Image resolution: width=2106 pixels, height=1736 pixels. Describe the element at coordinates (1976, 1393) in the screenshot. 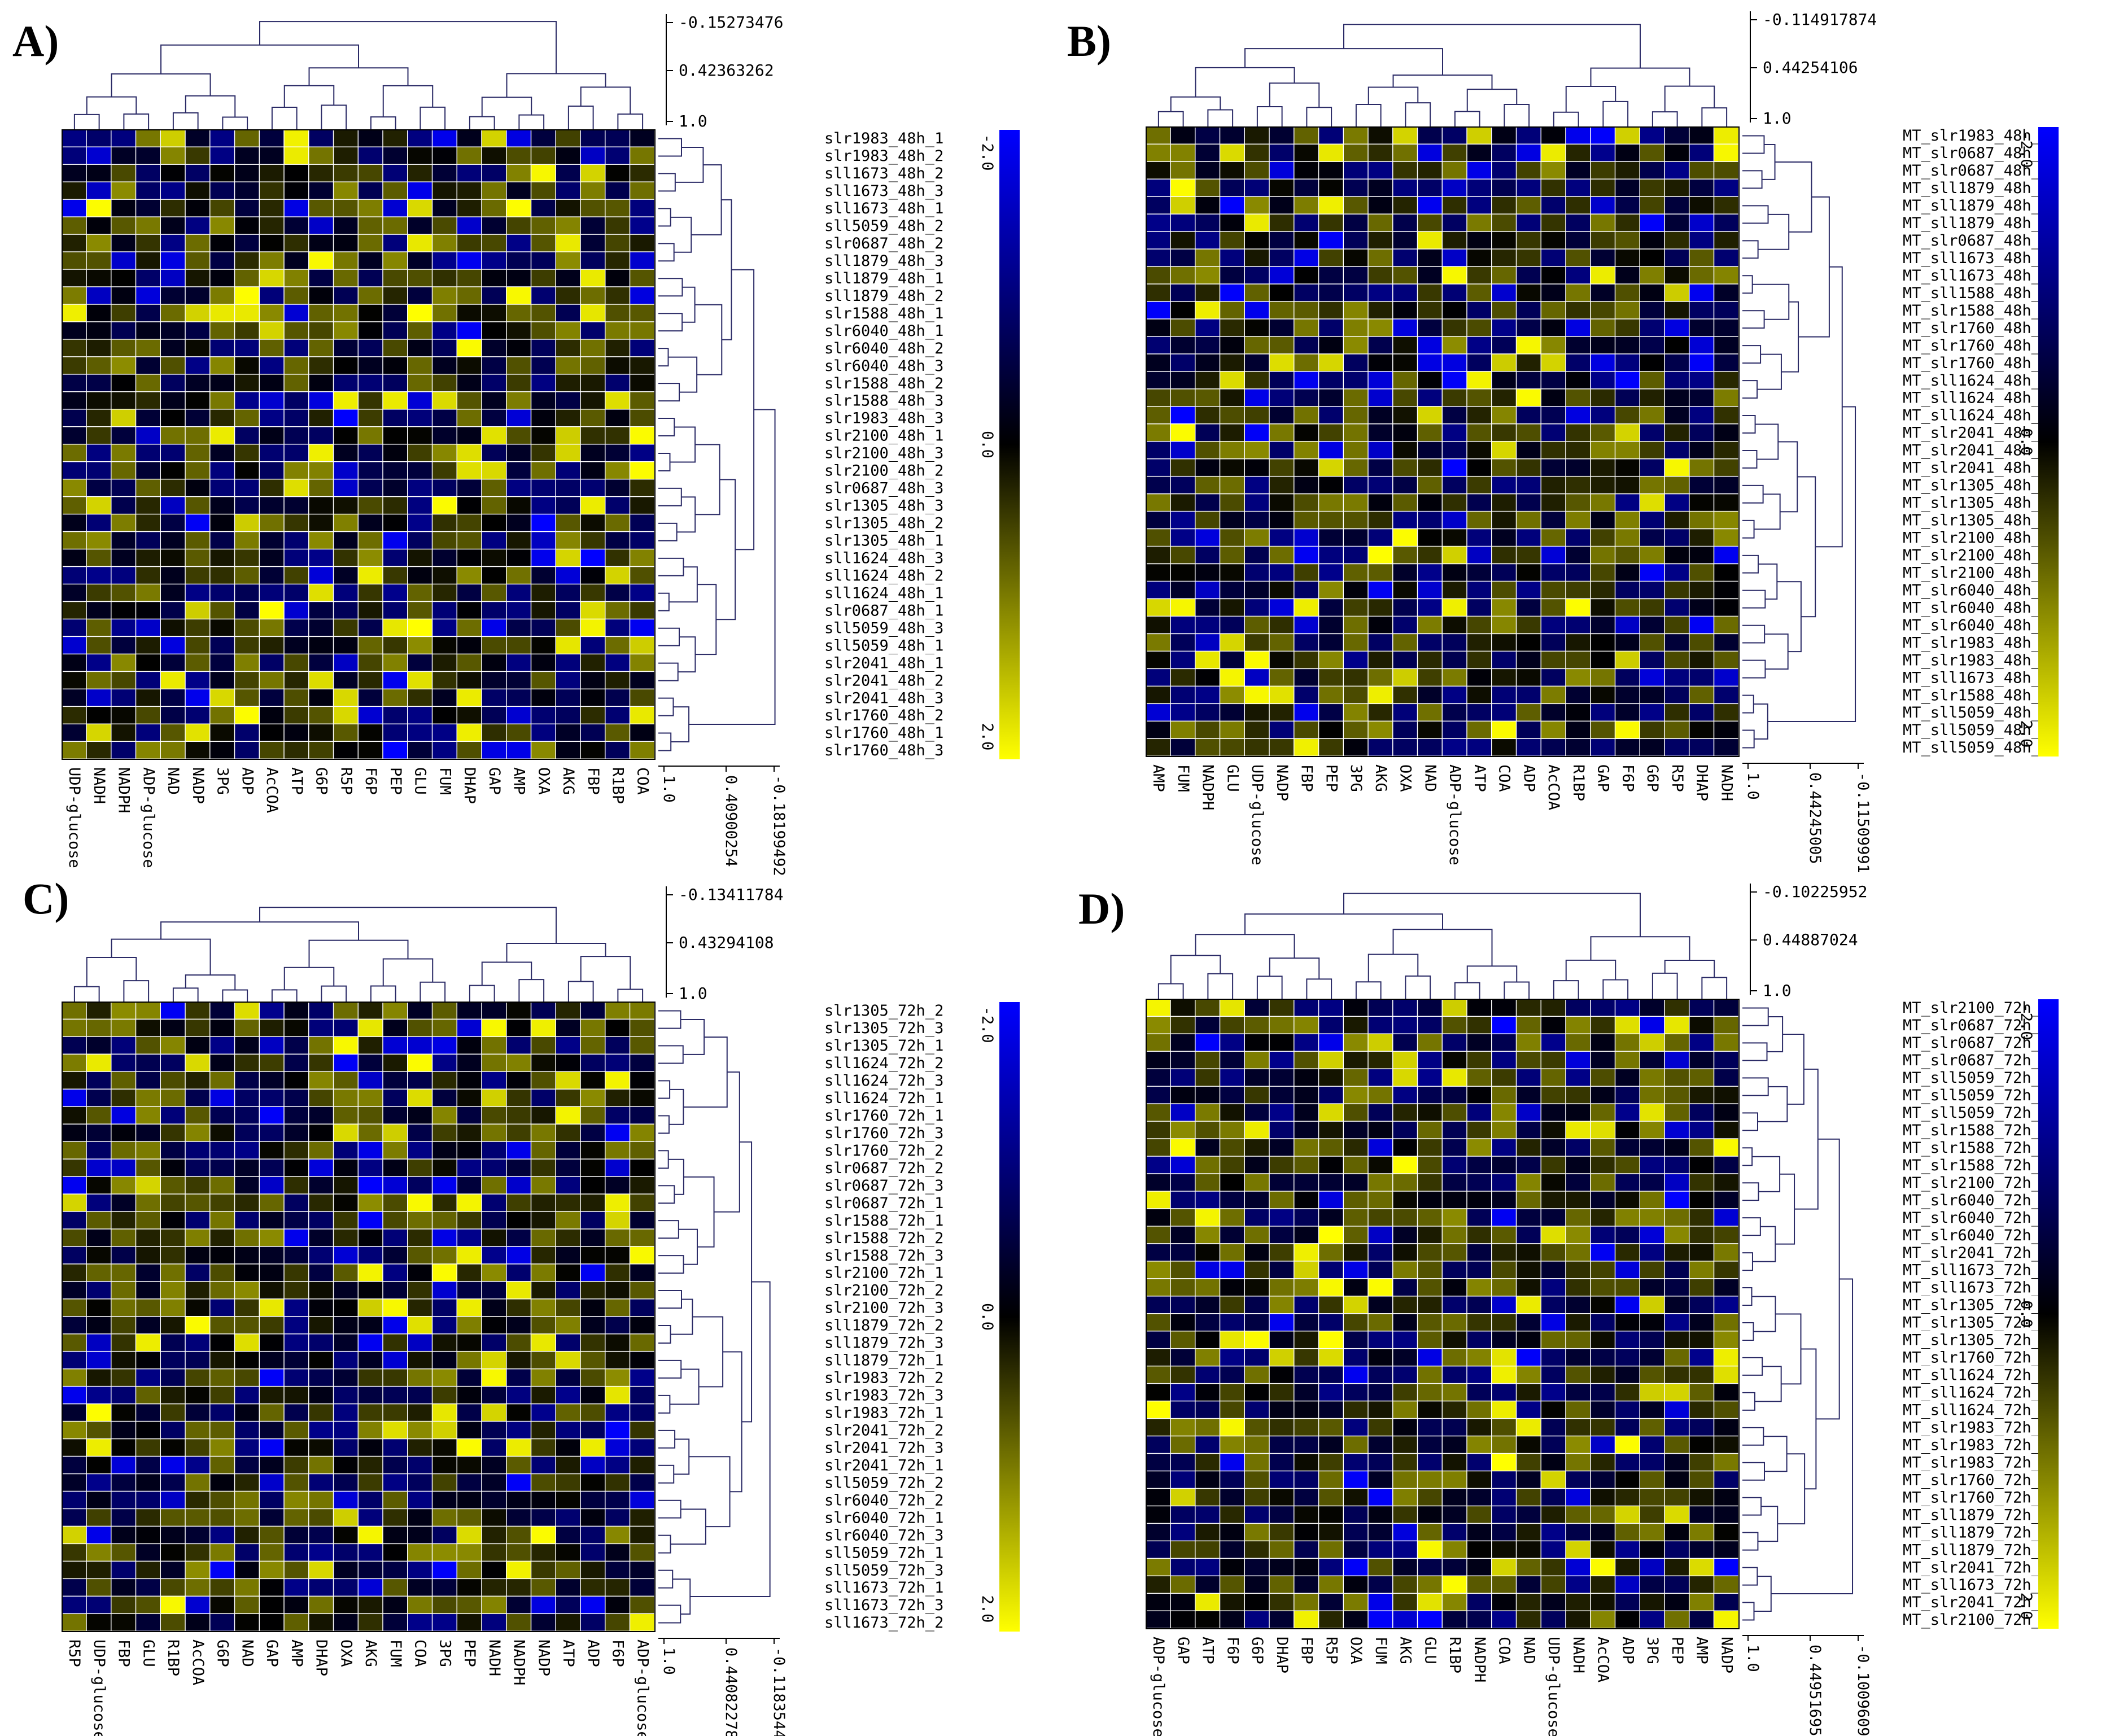

I see `row-label: MT_sll1624_72h_3` at that location.